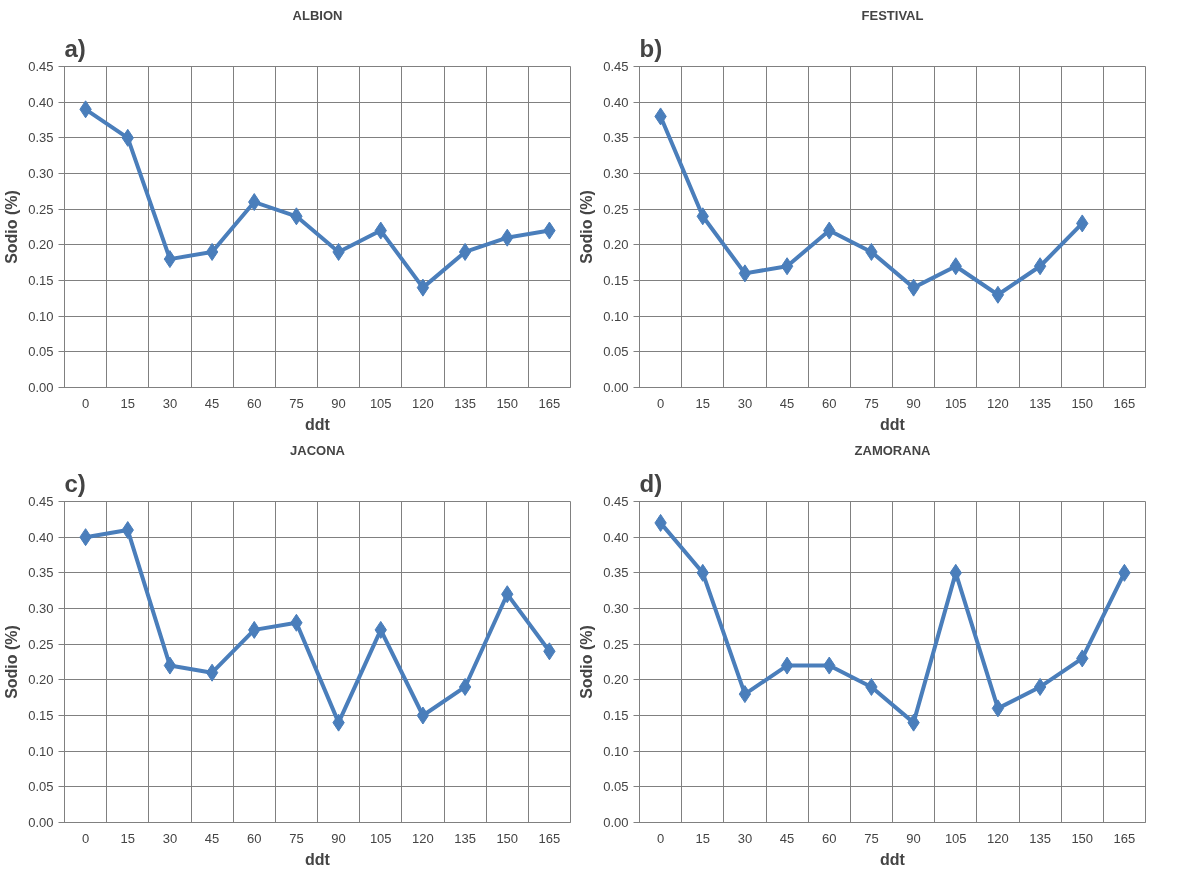 The width and height of the screenshot is (1180, 890). What do you see at coordinates (75, 483) in the screenshot?
I see `text: c)` at bounding box center [75, 483].